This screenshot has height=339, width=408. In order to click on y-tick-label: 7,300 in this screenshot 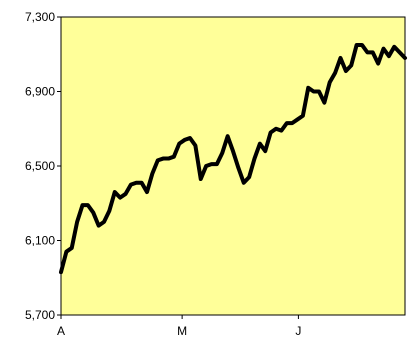, I will do `click(40, 17)`.